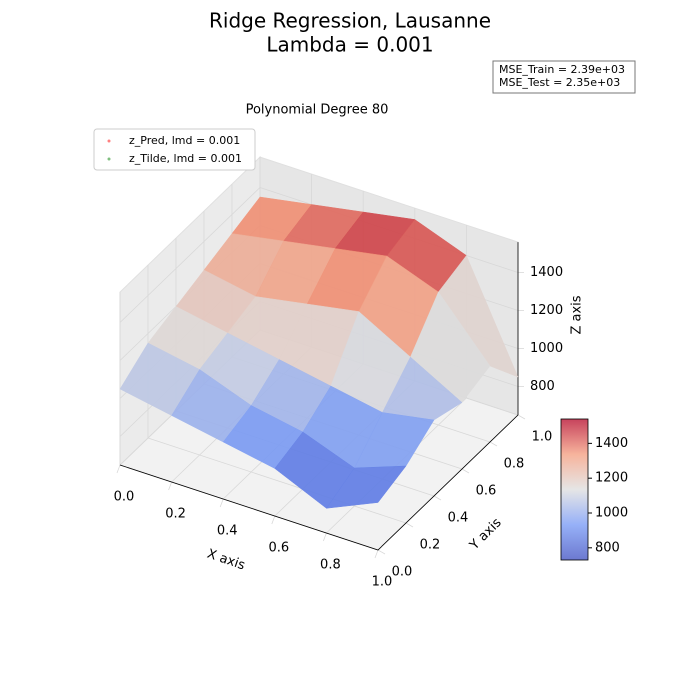 This screenshot has width=700, height=700. What do you see at coordinates (174, 149) in the screenshot?
I see `legend-box` at bounding box center [174, 149].